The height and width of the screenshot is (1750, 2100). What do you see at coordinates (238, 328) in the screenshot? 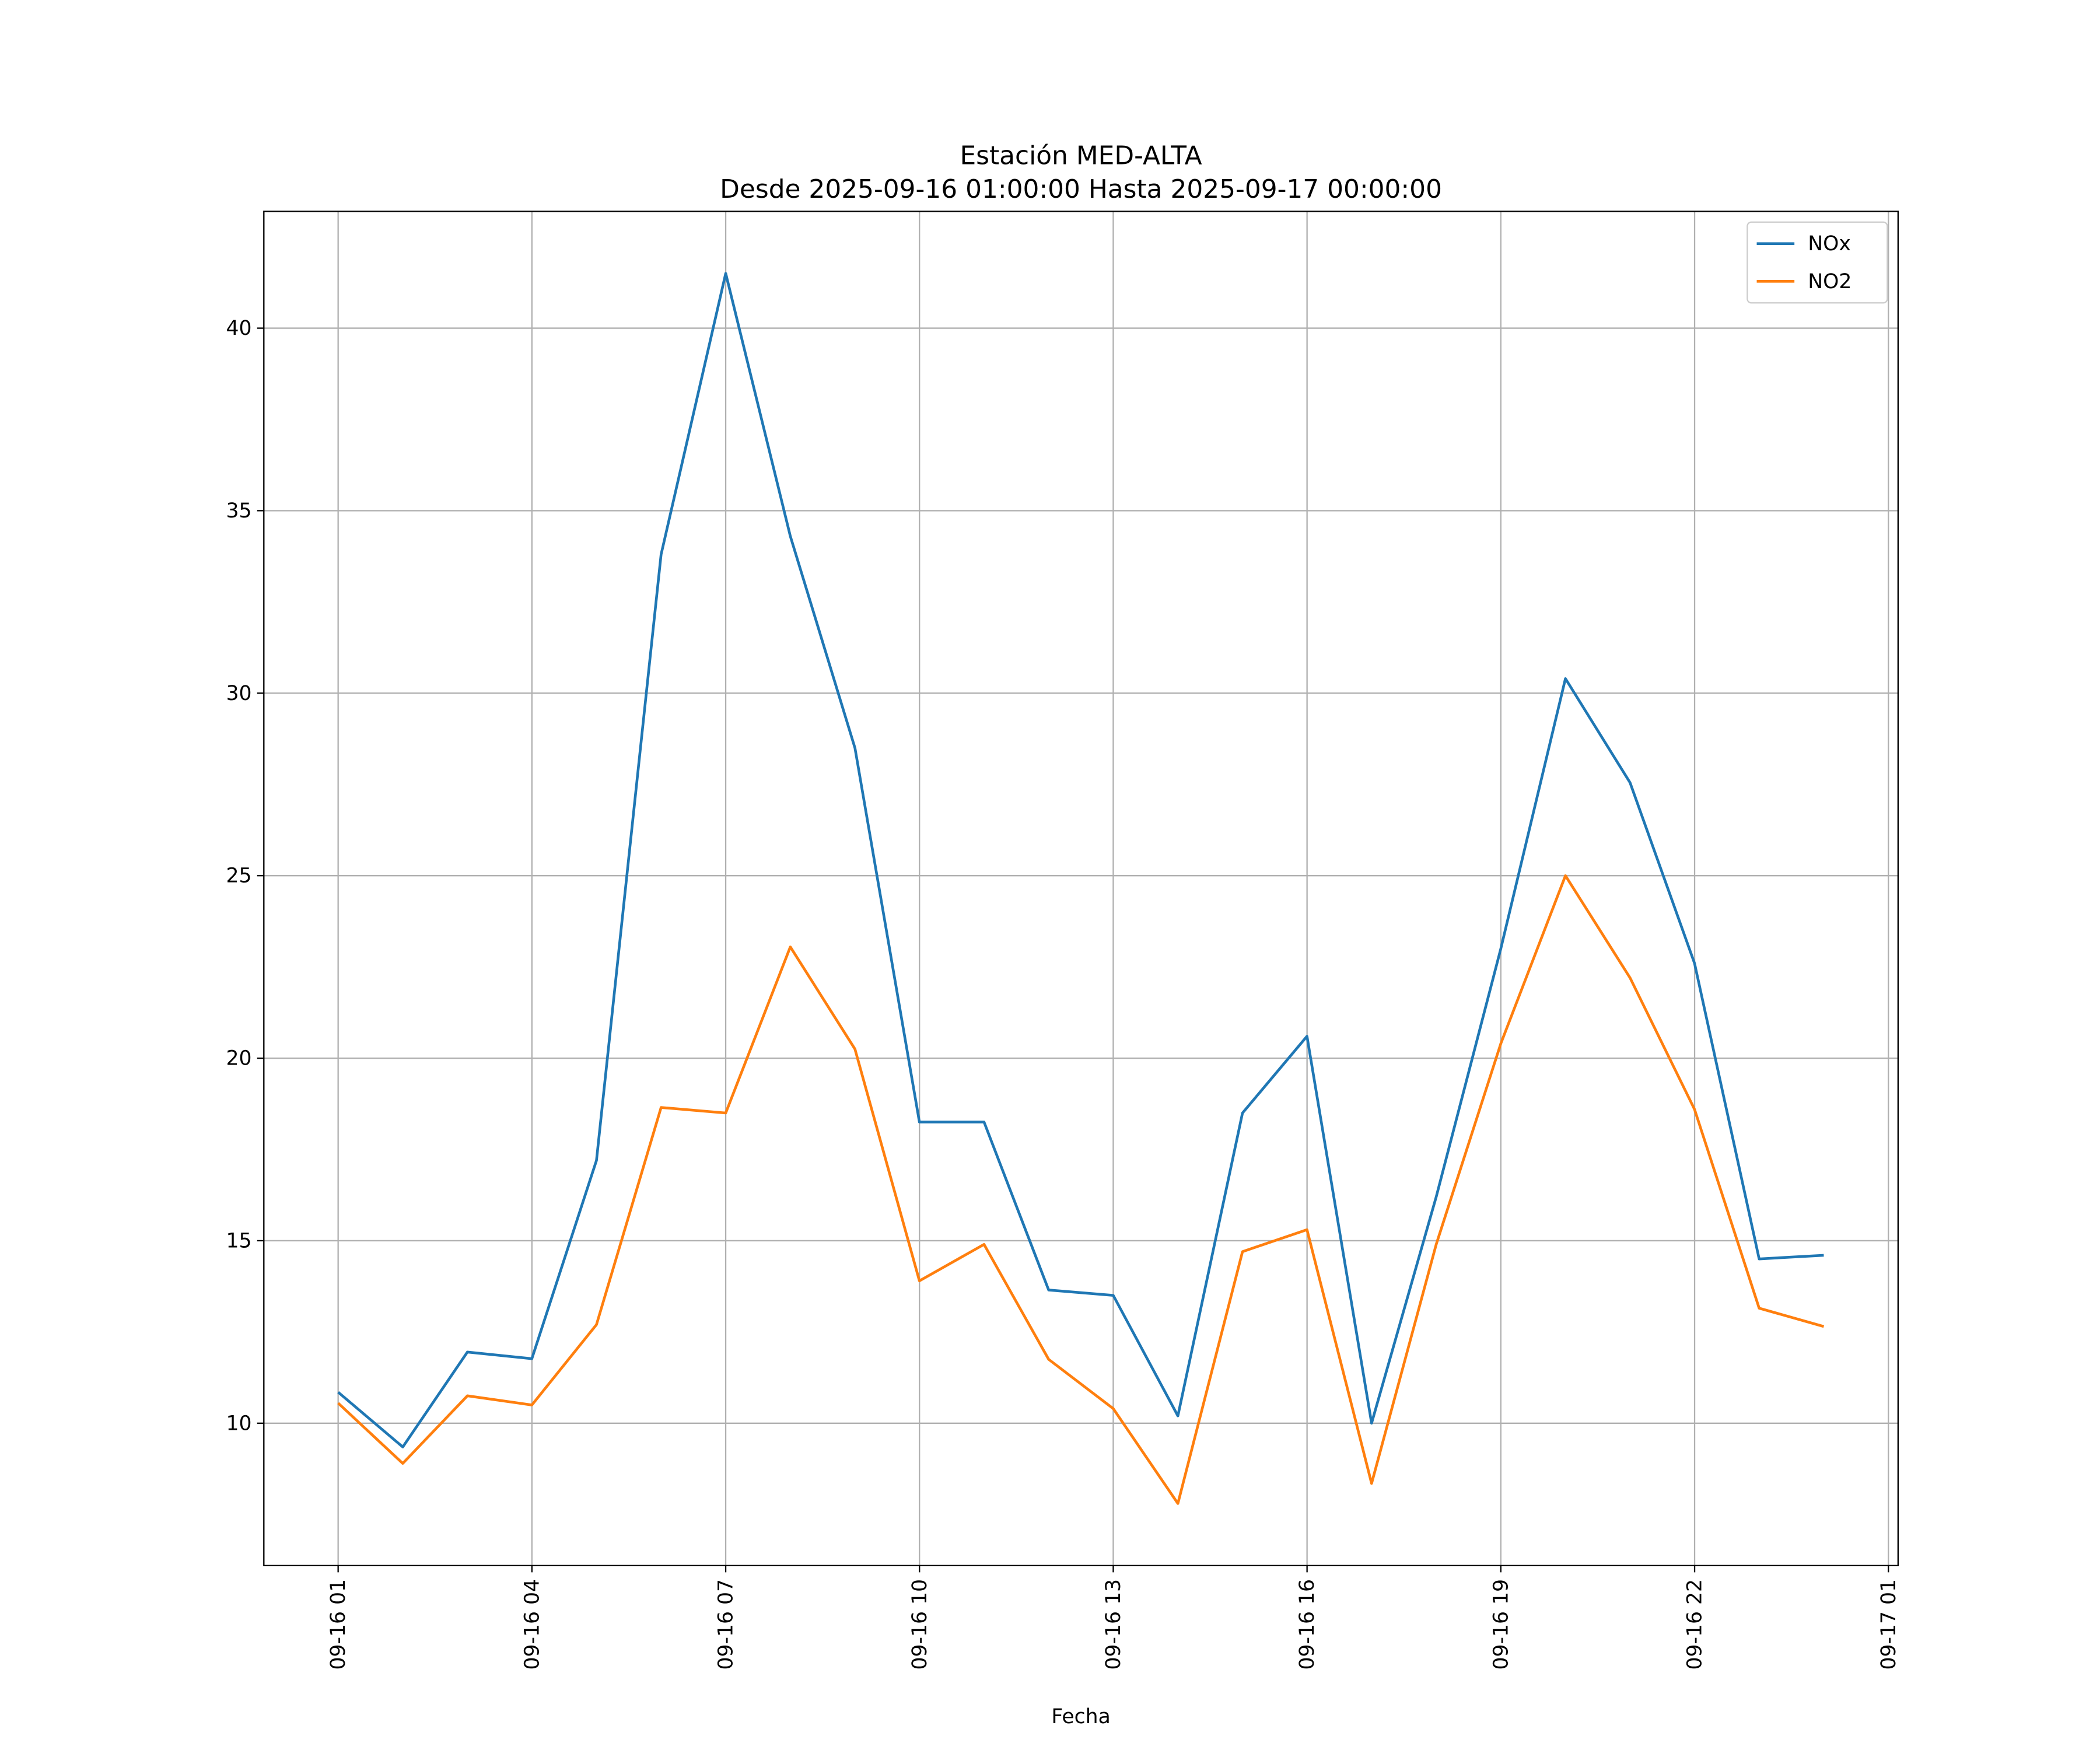
I see `y-tick-label: 40` at bounding box center [238, 328].